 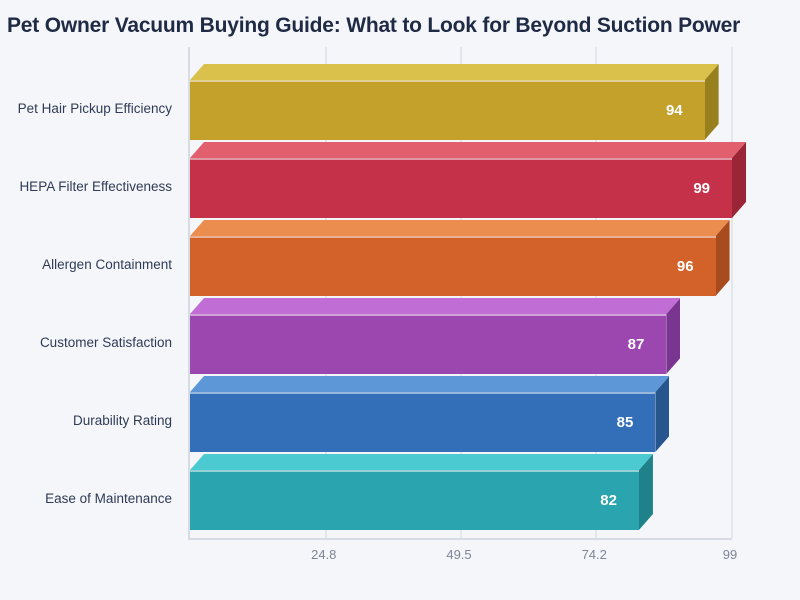 I want to click on x-tick-label: 49.5, so click(x=459, y=554).